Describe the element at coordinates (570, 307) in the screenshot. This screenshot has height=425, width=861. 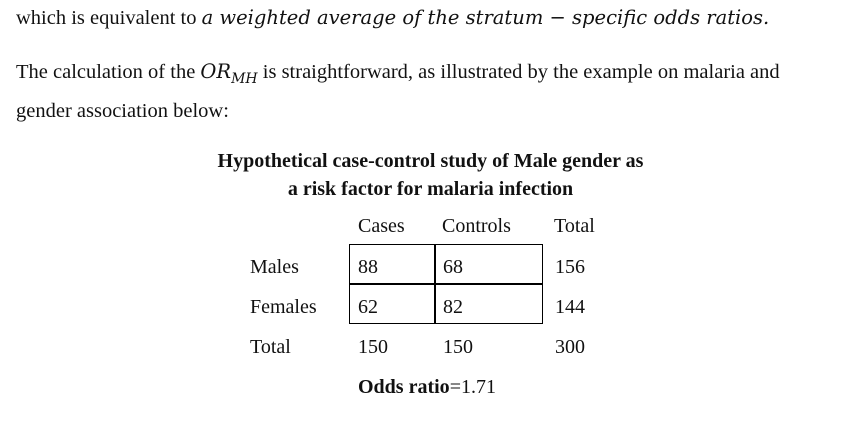
I see `females-total-value: 144` at that location.